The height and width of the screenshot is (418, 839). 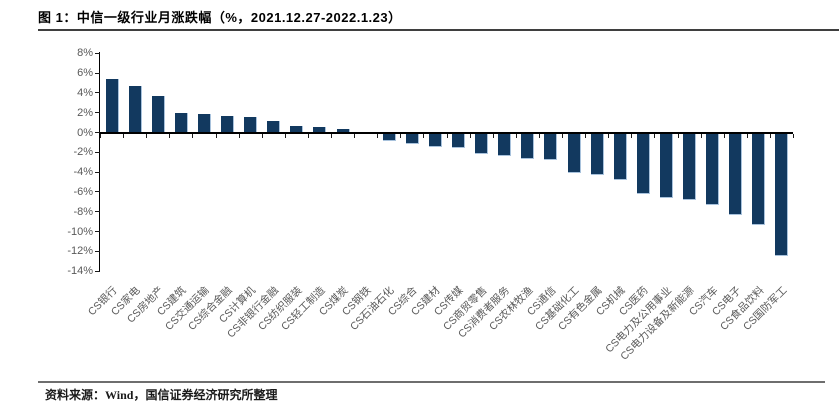 What do you see at coordinates (83, 211) in the screenshot?
I see `y-tick-label: -8%` at bounding box center [83, 211].